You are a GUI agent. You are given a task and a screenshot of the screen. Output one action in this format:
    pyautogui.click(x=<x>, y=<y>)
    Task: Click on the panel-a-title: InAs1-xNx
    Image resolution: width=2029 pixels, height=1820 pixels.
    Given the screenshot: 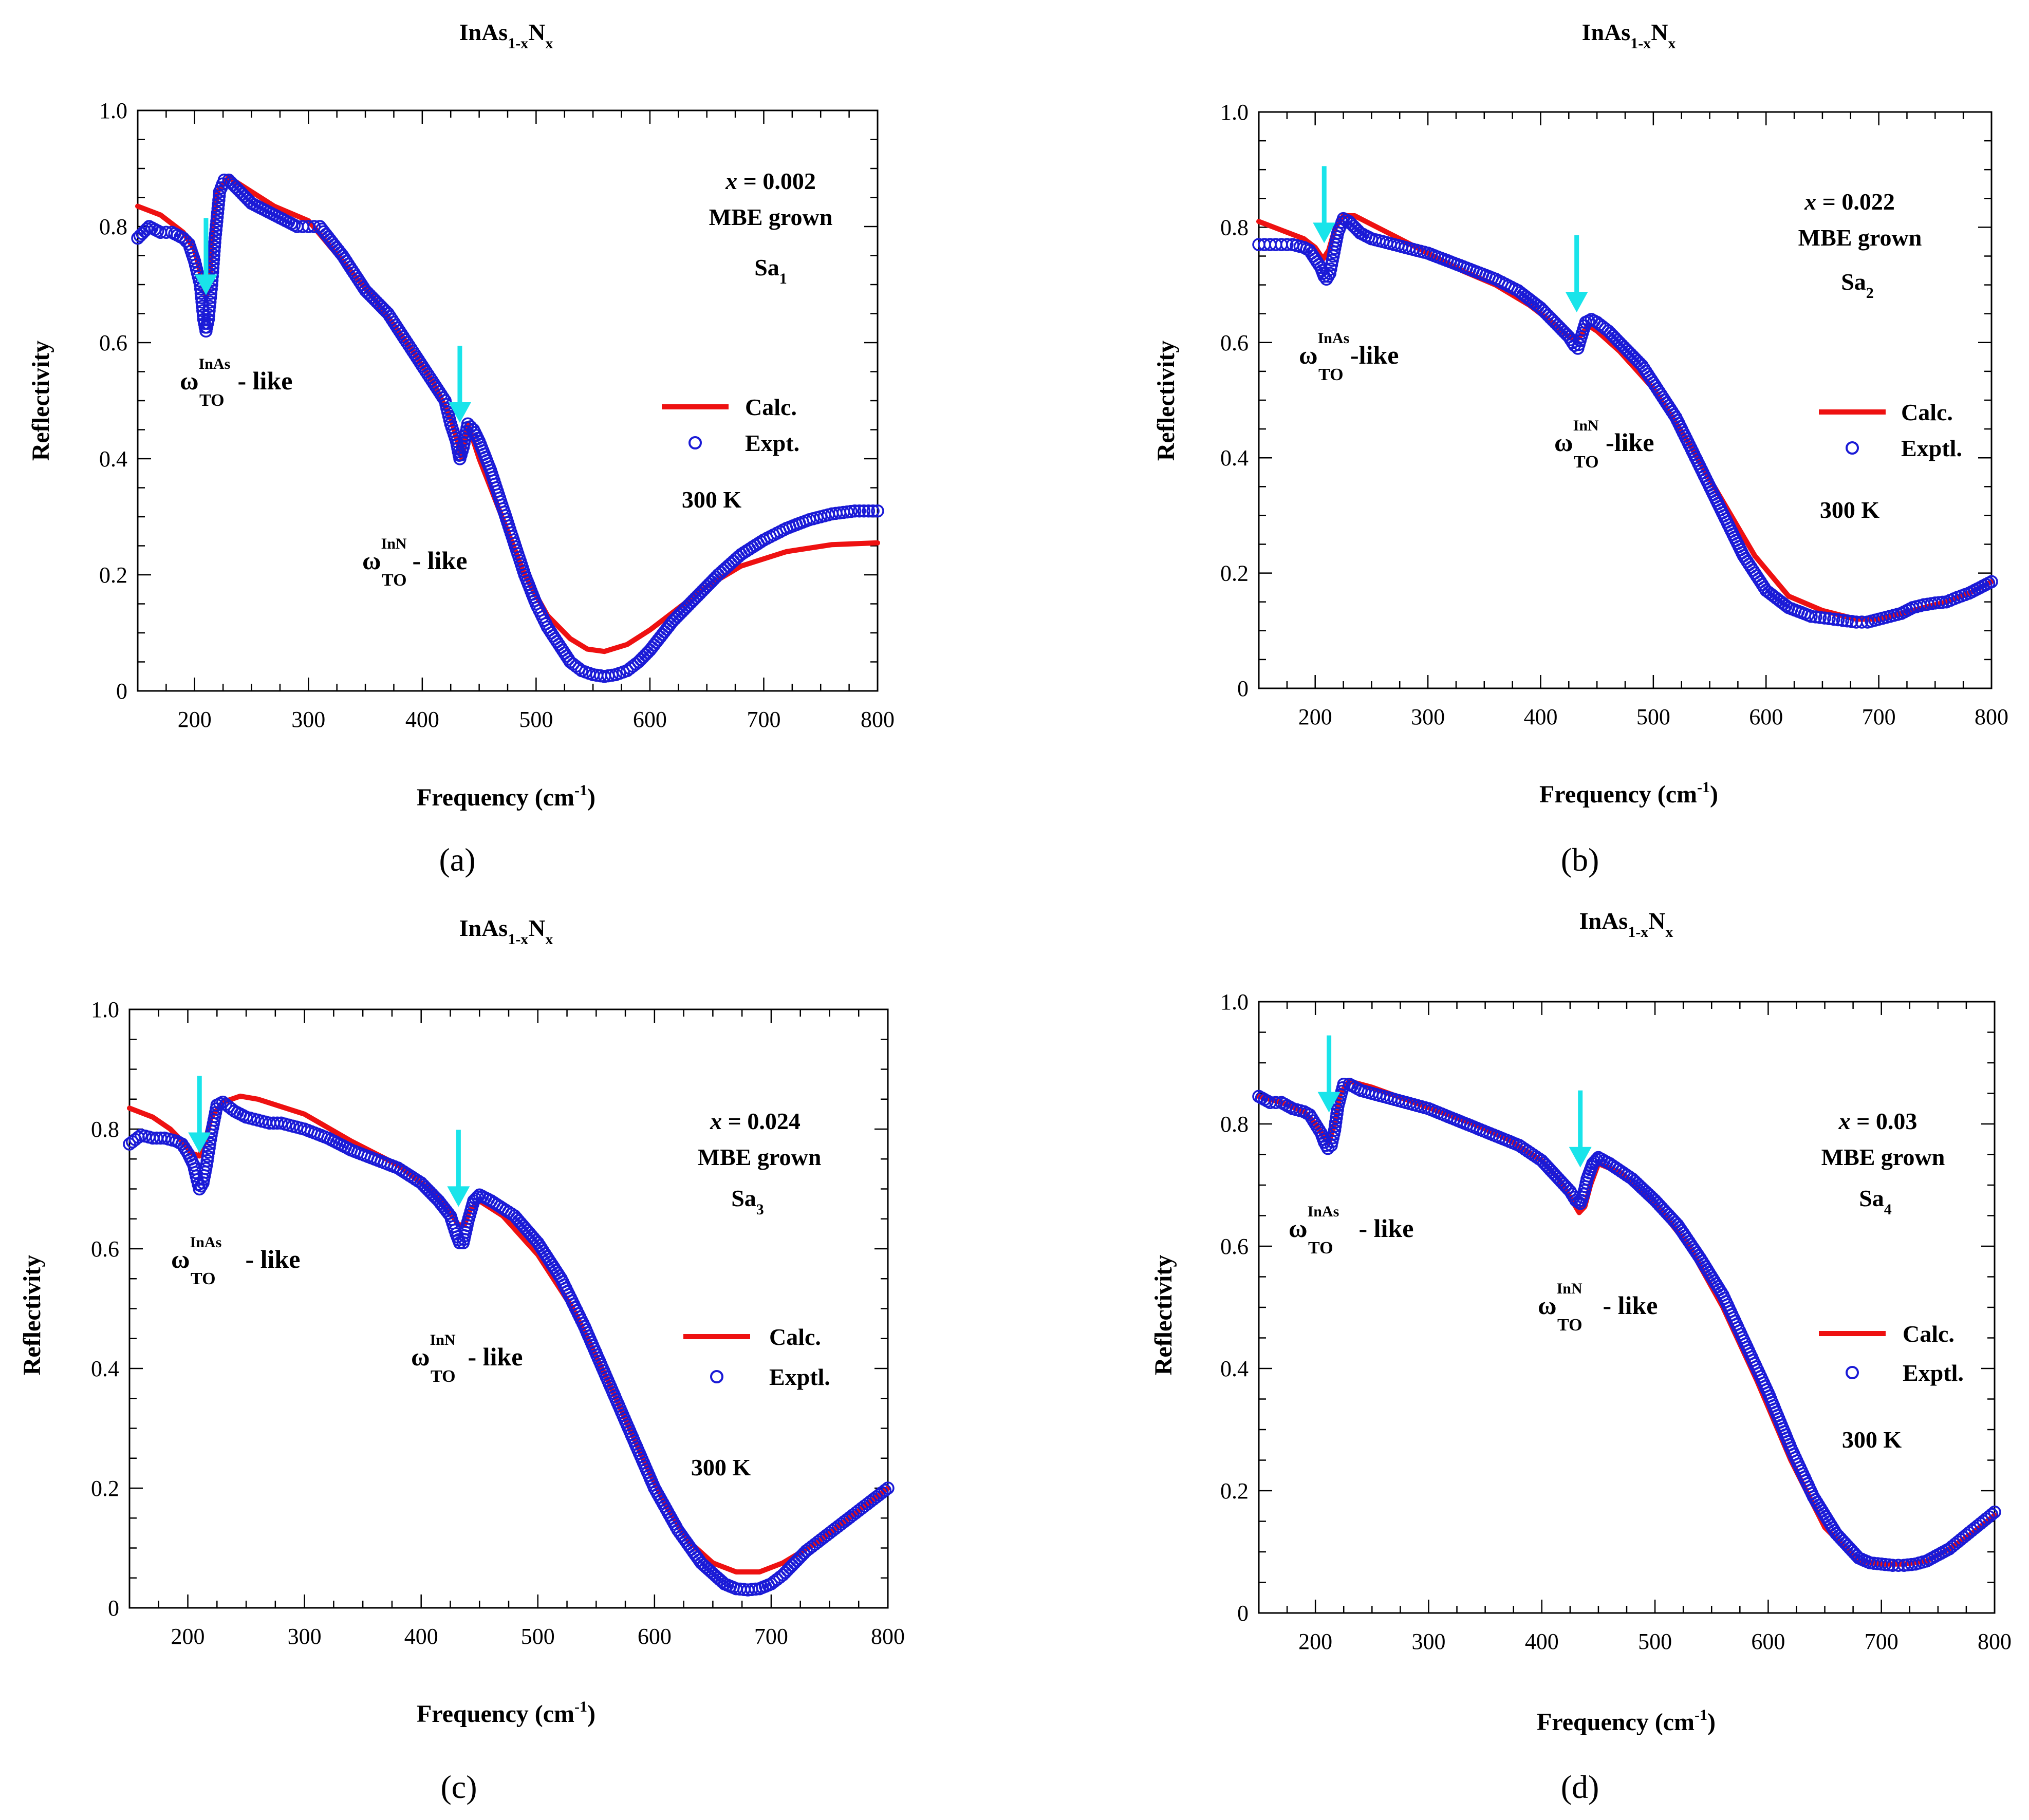 What is the action you would take?
    pyautogui.click(x=506, y=35)
    